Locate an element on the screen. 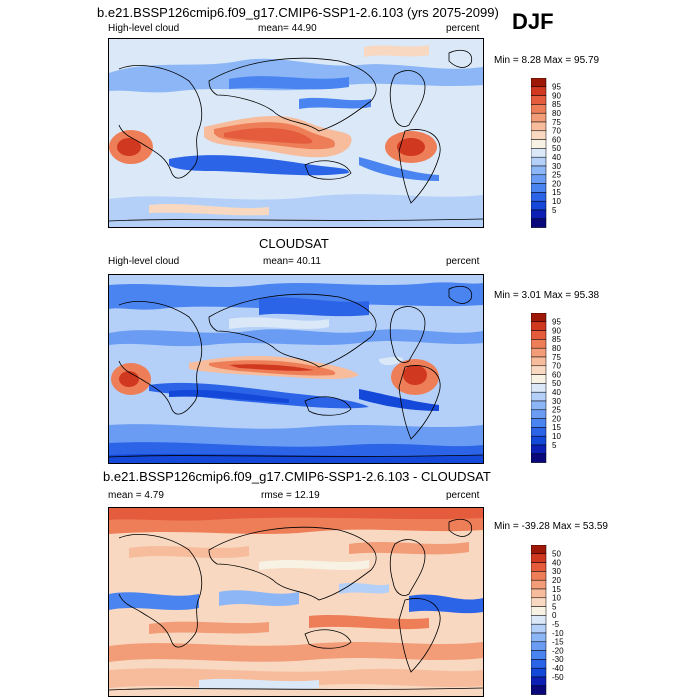 The image size is (700, 700). panel-units-label-obs: percent is located at coordinates (463, 261).